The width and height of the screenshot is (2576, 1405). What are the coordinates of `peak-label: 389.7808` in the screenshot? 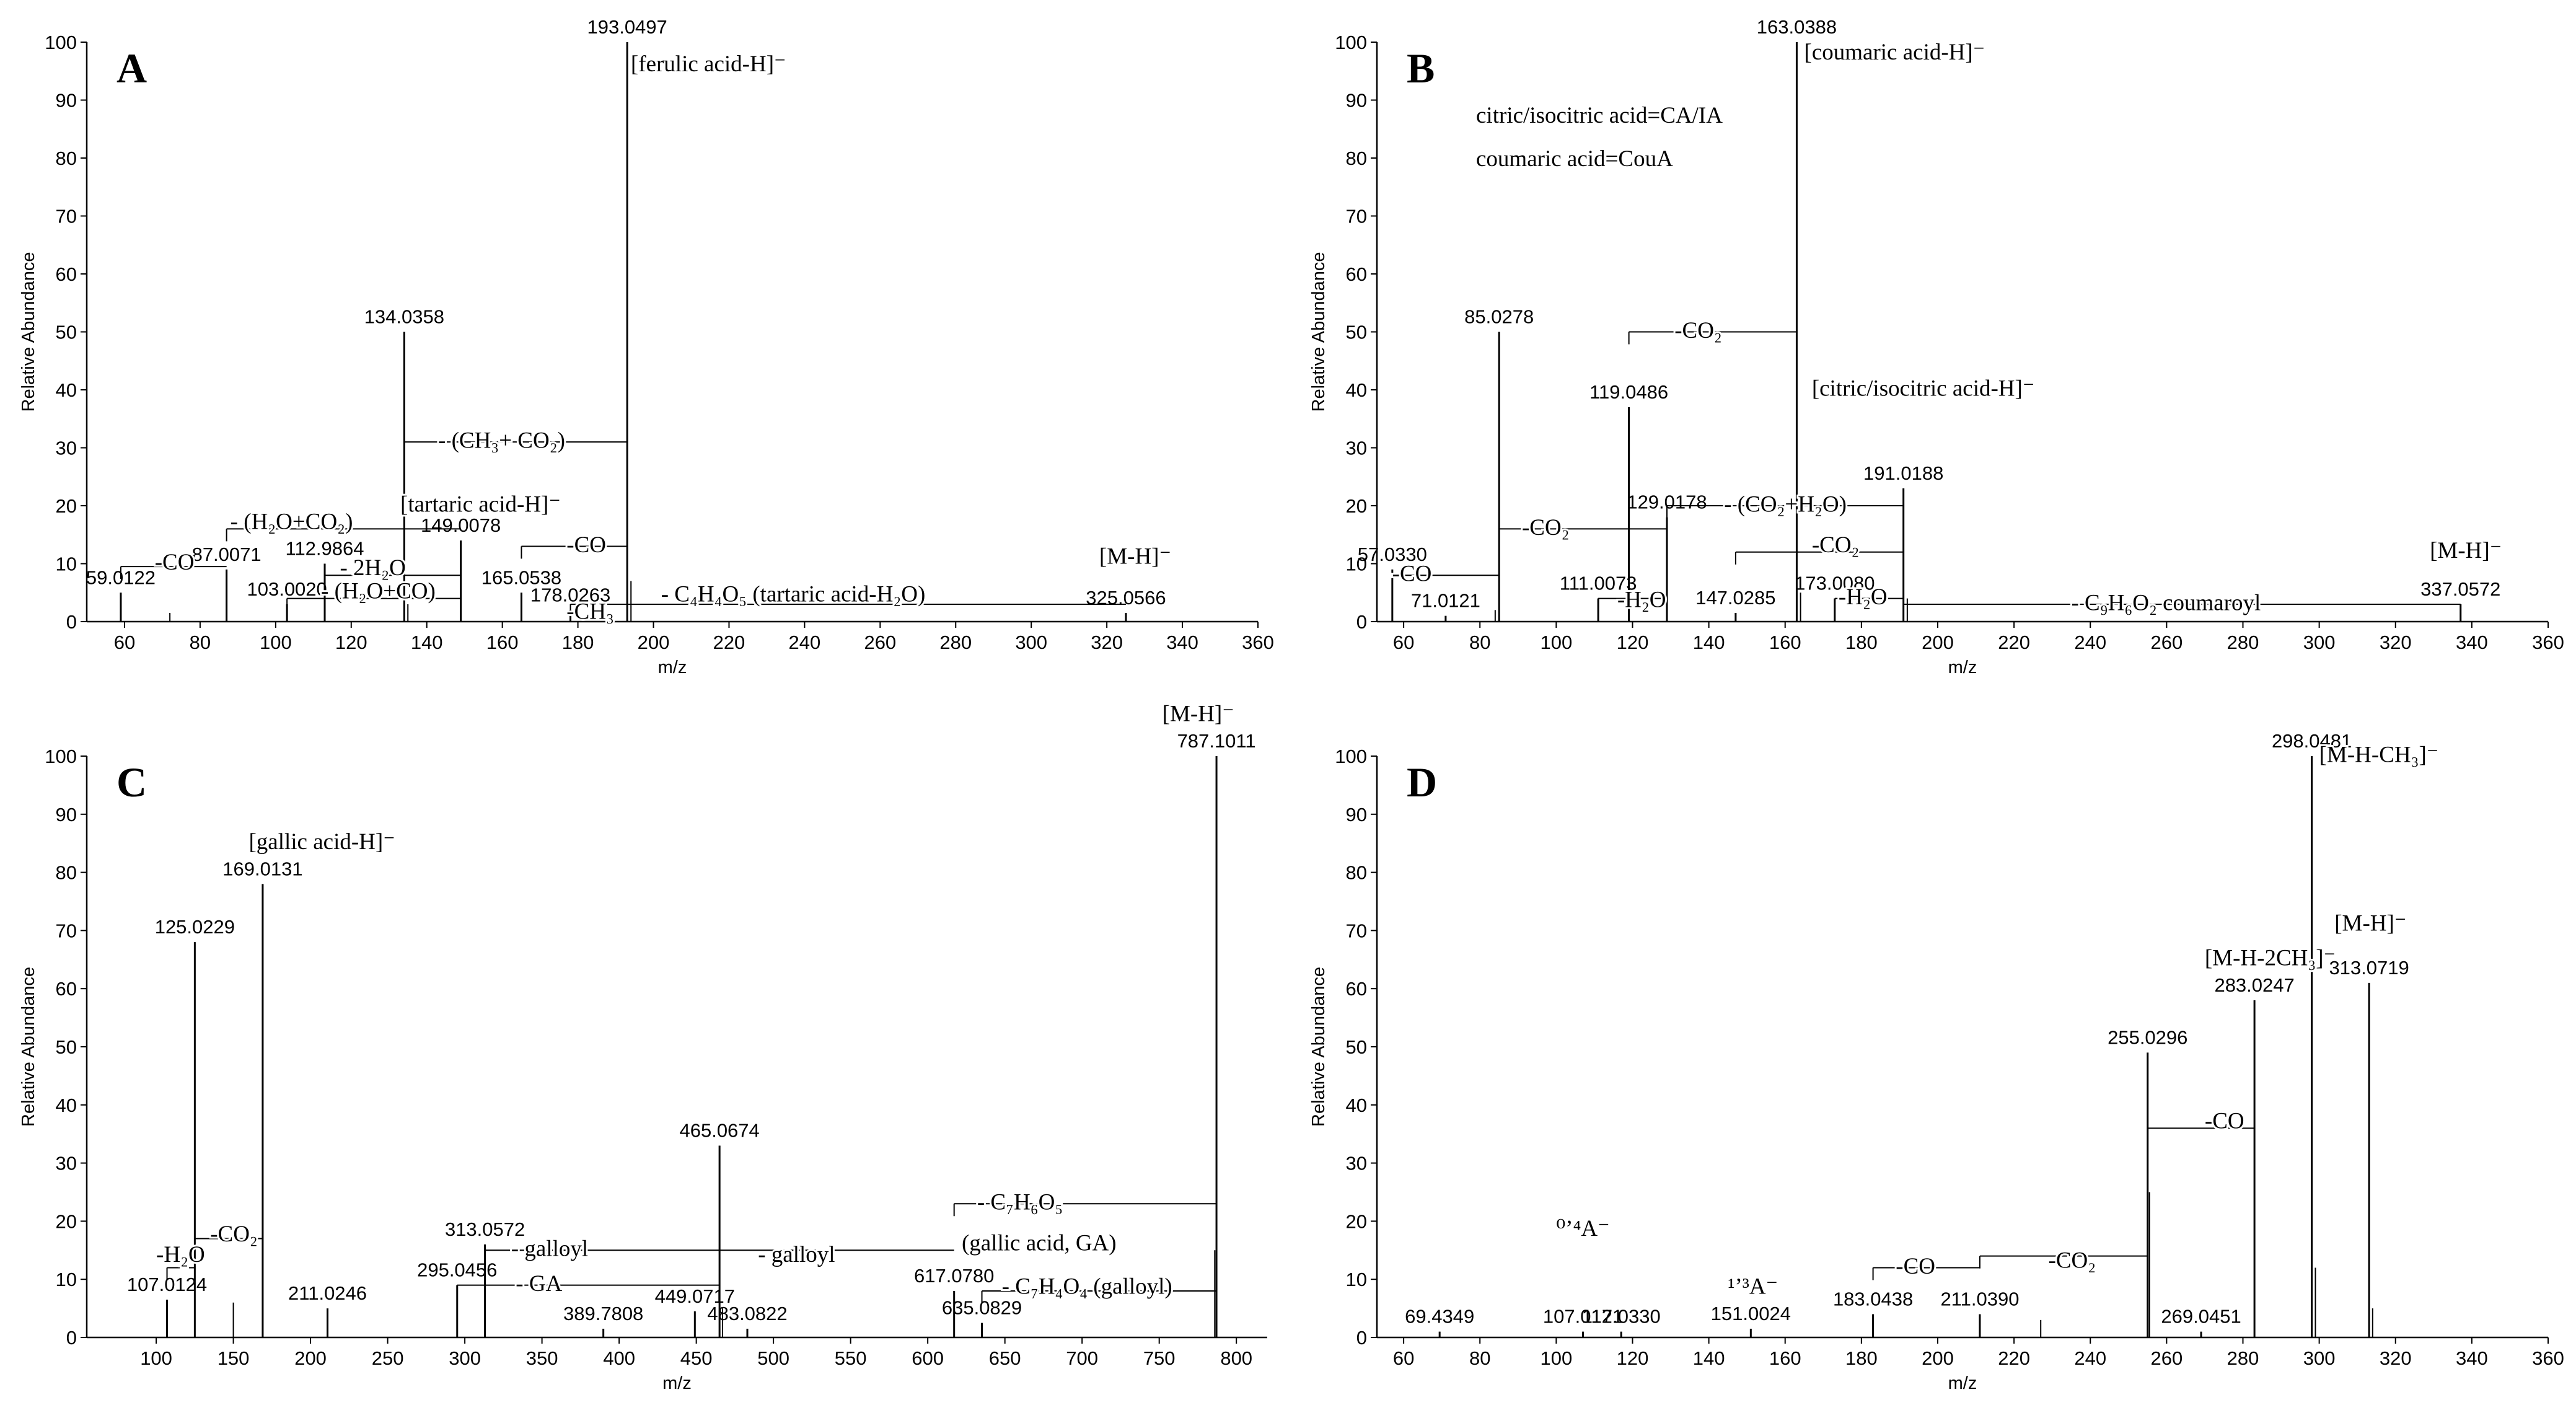 It's located at (603, 1313).